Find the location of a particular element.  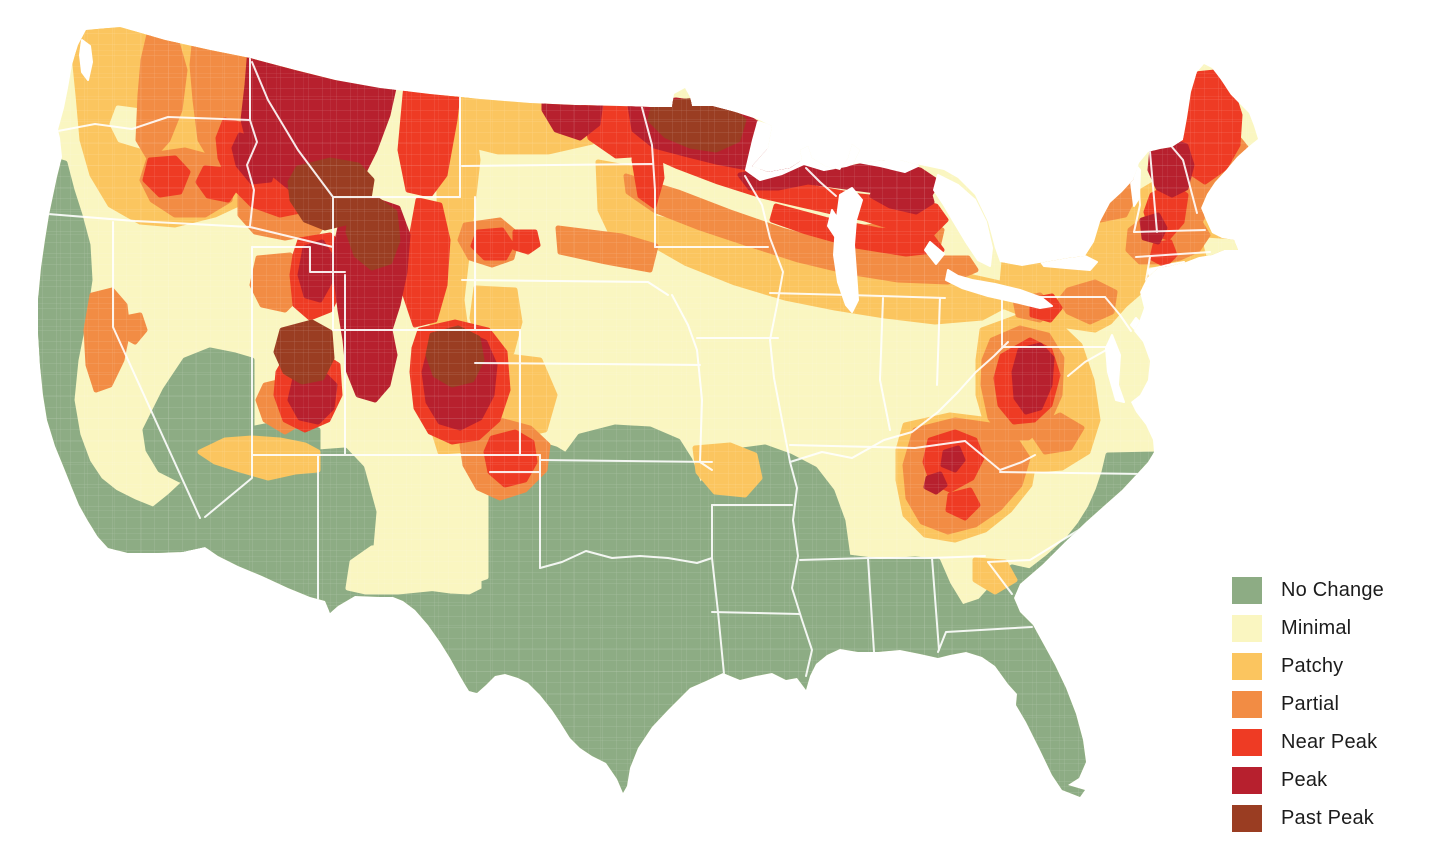

legend-item-near_peak: Near Peak is located at coordinates (1308, 742).